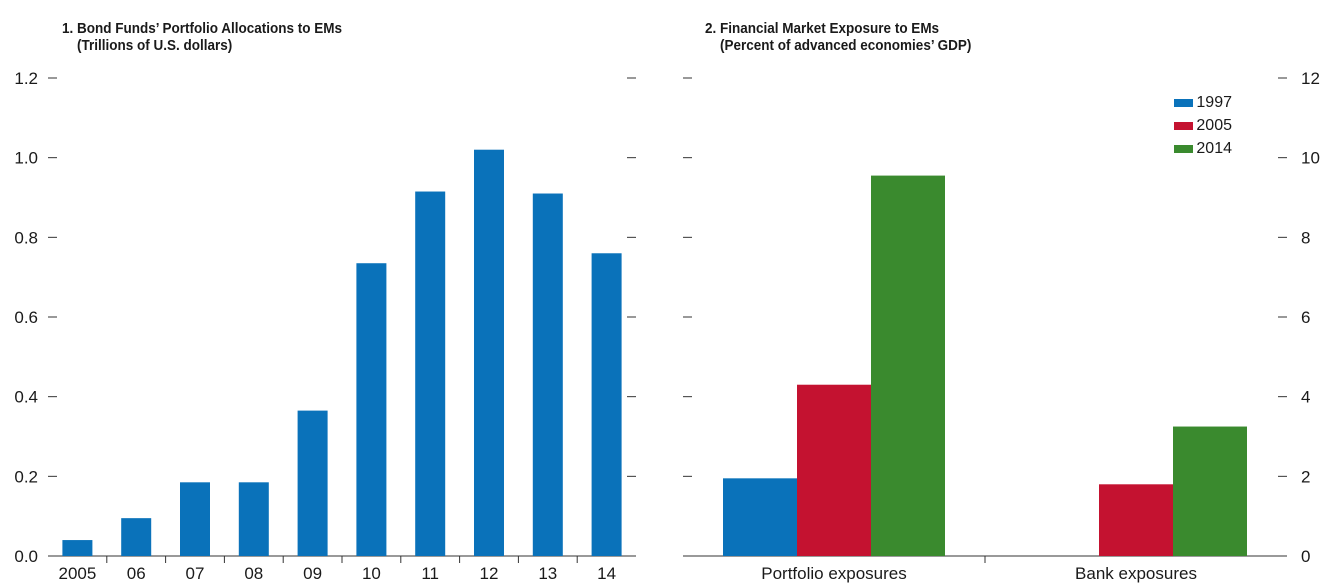 The width and height of the screenshot is (1322, 584). What do you see at coordinates (26, 237) in the screenshot?
I see `y-tick-label: 0.8` at bounding box center [26, 237].